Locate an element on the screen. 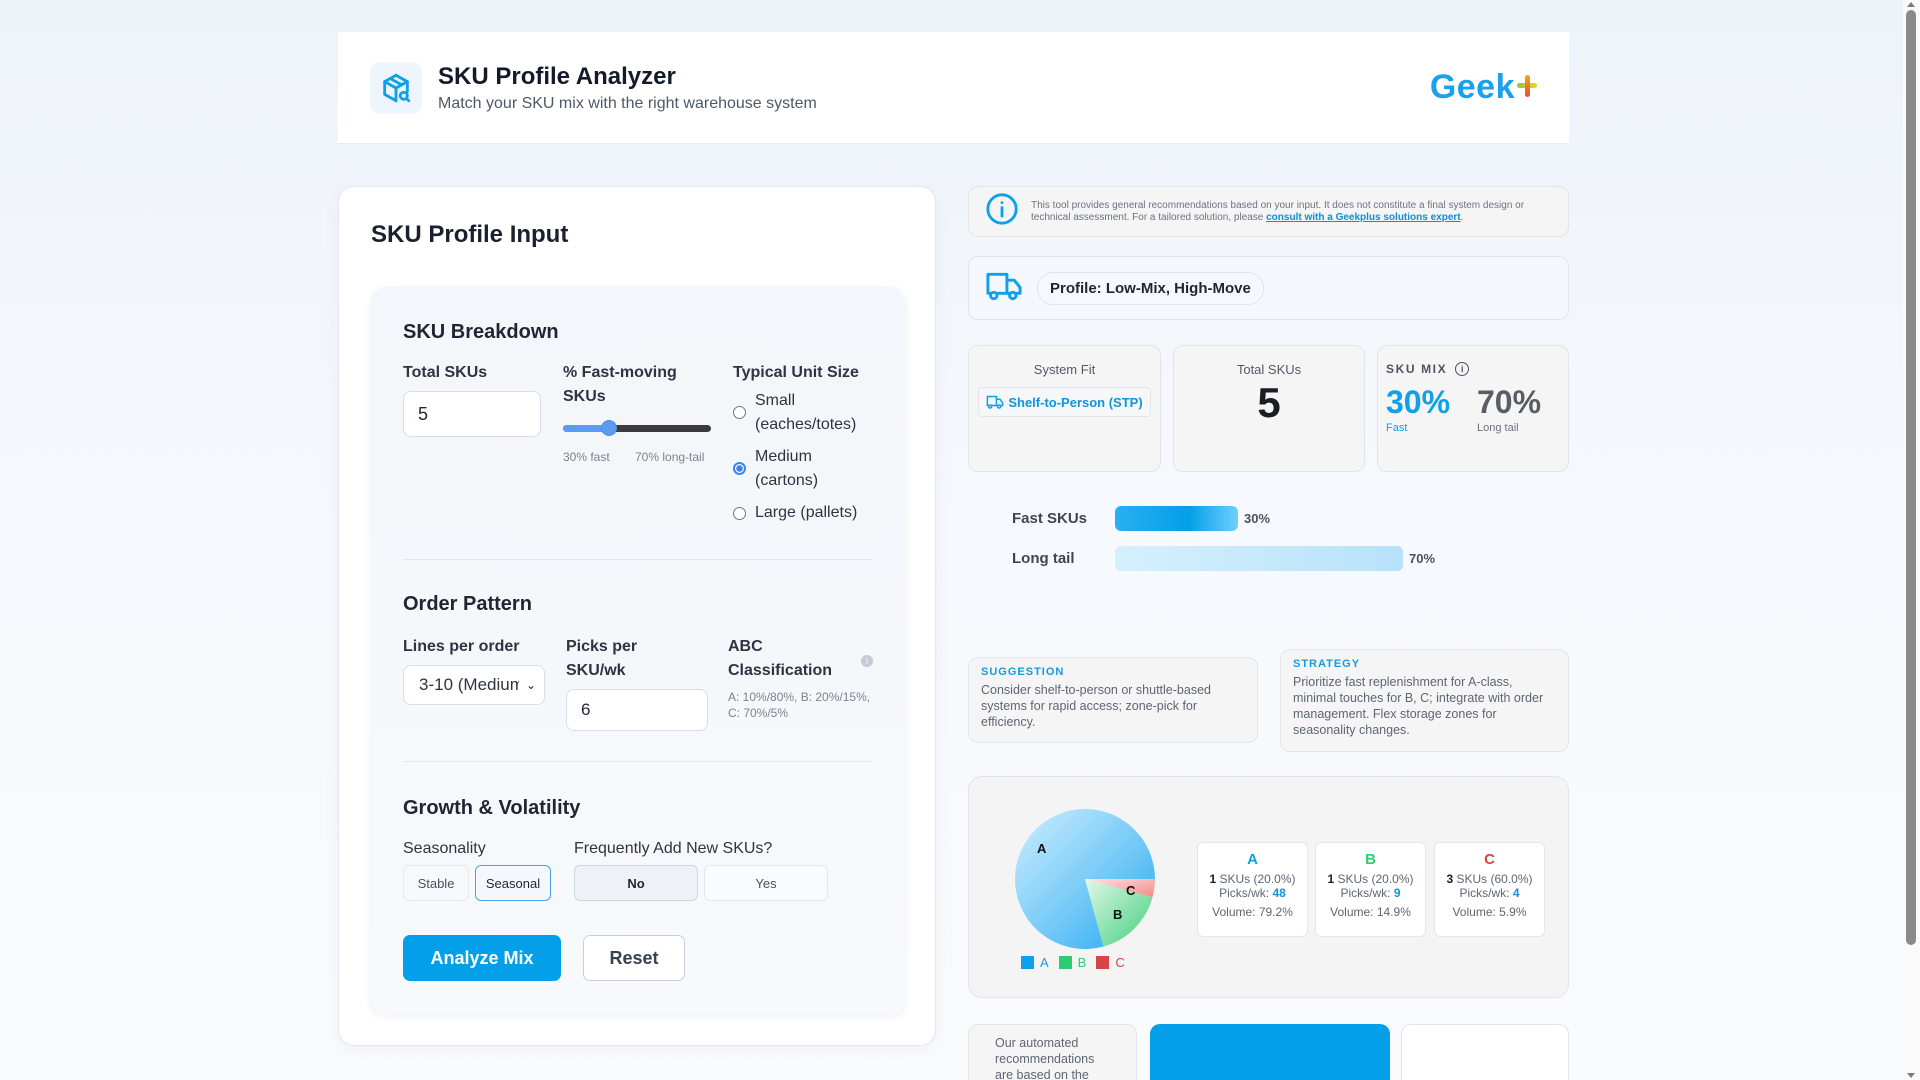  fast-caption: Fast is located at coordinates (1397, 428).